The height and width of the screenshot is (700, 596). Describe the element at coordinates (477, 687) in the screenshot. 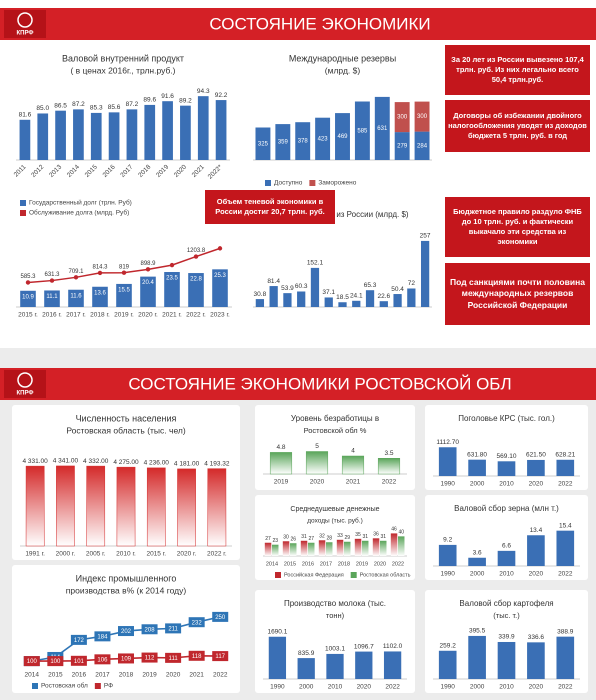

I see `x-tick-label: 2000` at that location.